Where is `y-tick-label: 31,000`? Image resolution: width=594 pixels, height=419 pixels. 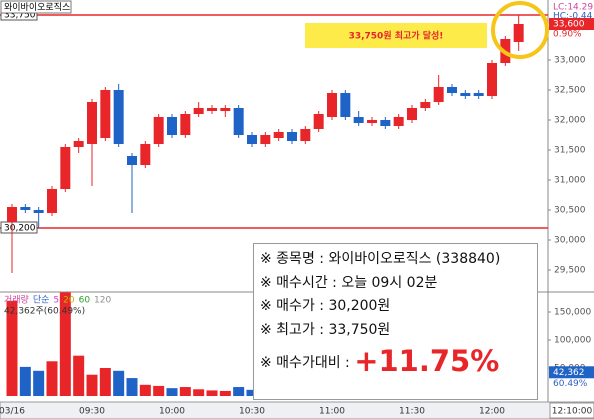
y-tick-label: 31,000 is located at coordinates (570, 181).